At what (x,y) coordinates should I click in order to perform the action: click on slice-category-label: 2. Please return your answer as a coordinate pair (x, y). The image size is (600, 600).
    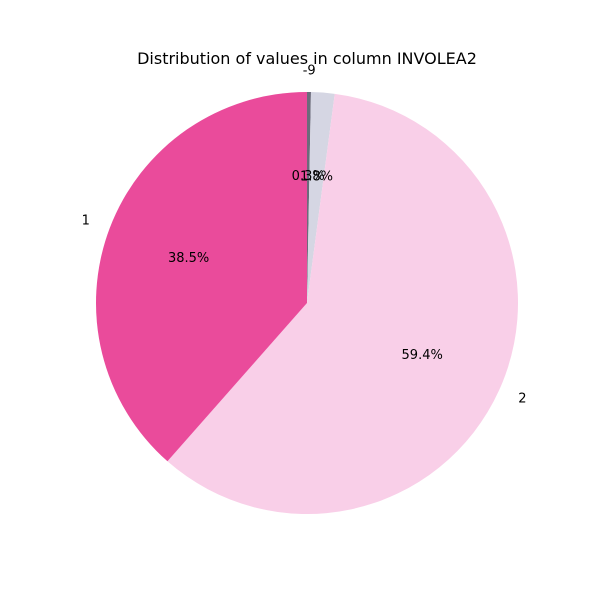
    Looking at the image, I should click on (522, 399).